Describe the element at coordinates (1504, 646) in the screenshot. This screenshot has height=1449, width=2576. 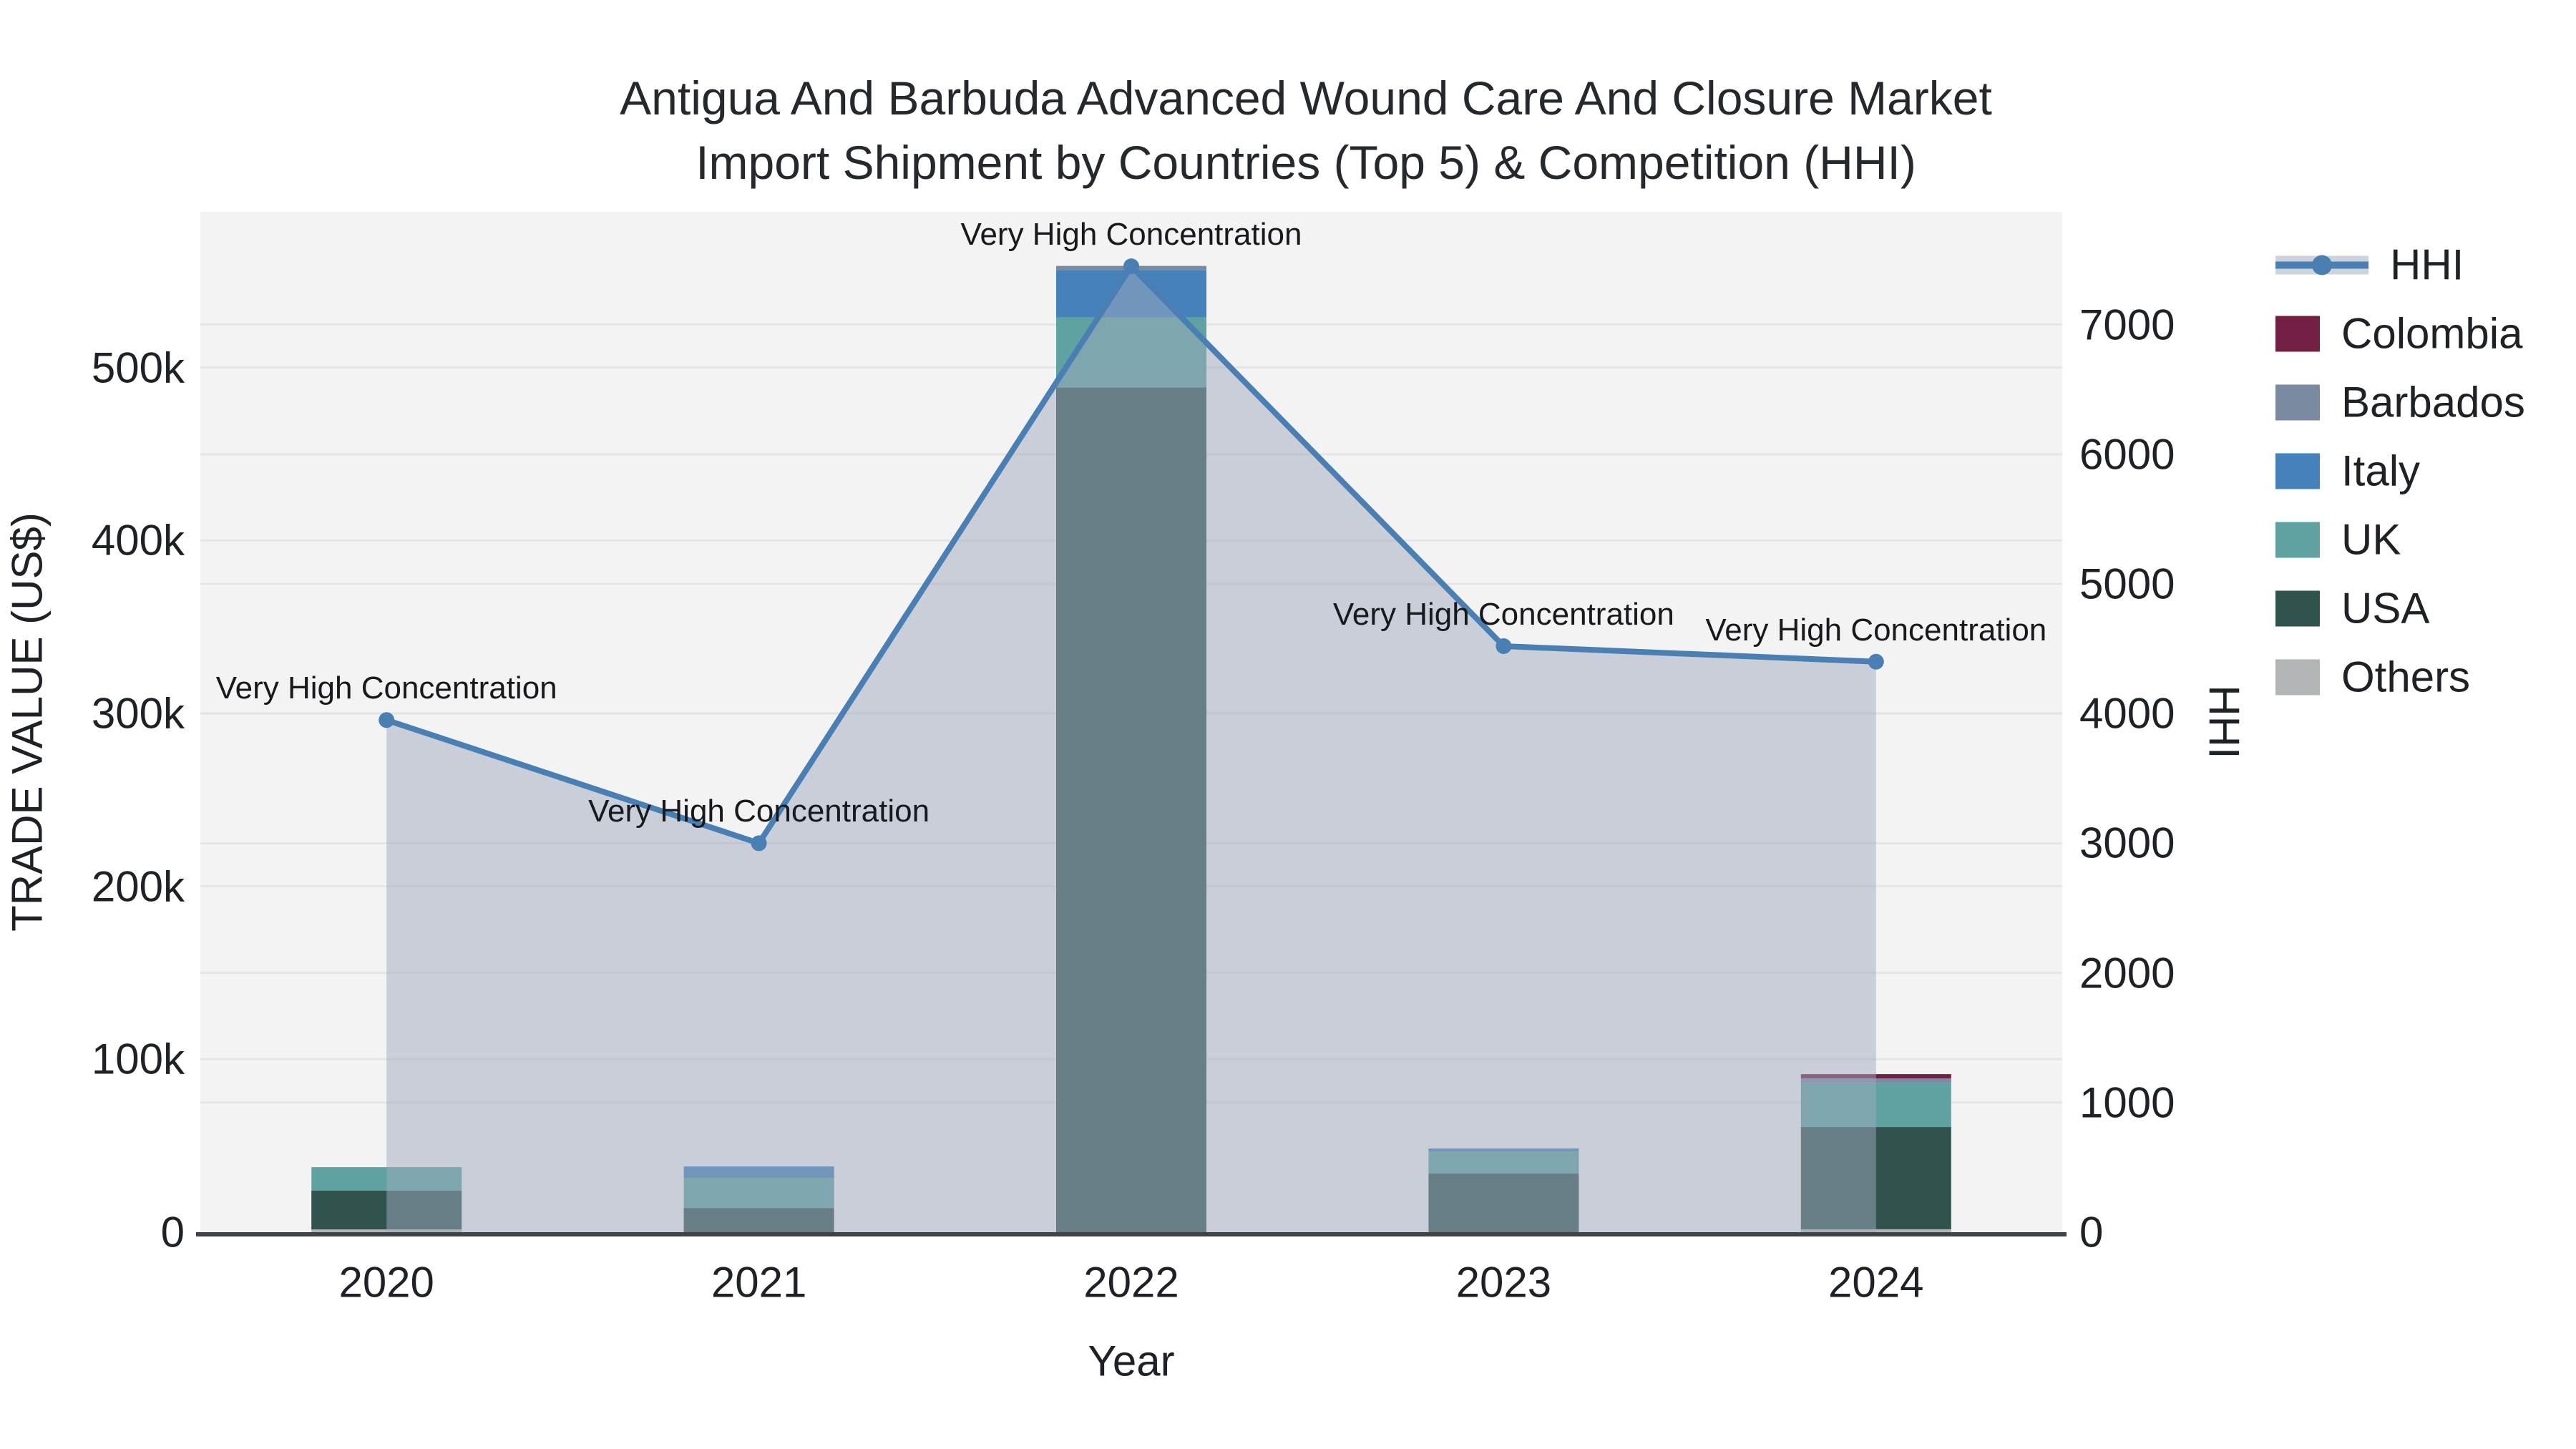
I see `hhi-marker-2023` at that location.